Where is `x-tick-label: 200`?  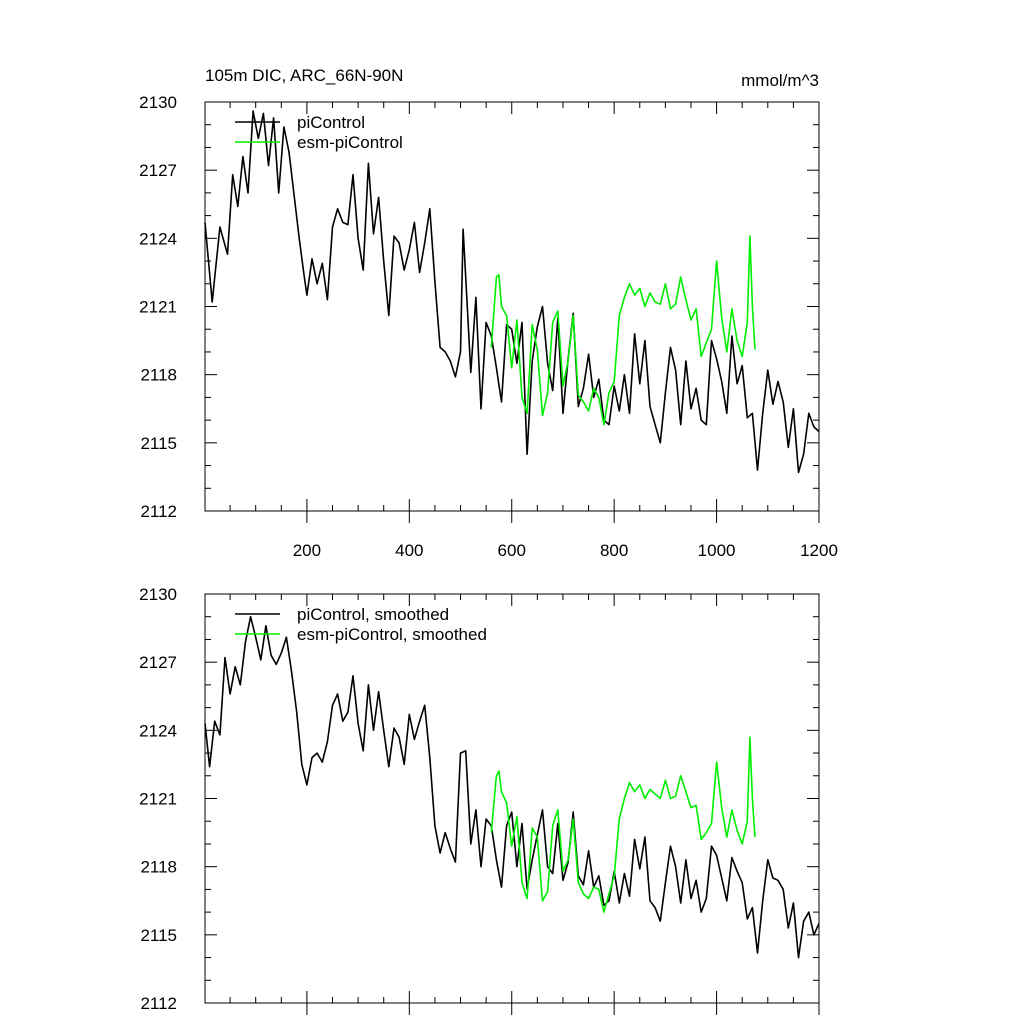
x-tick-label: 200 is located at coordinates (307, 550).